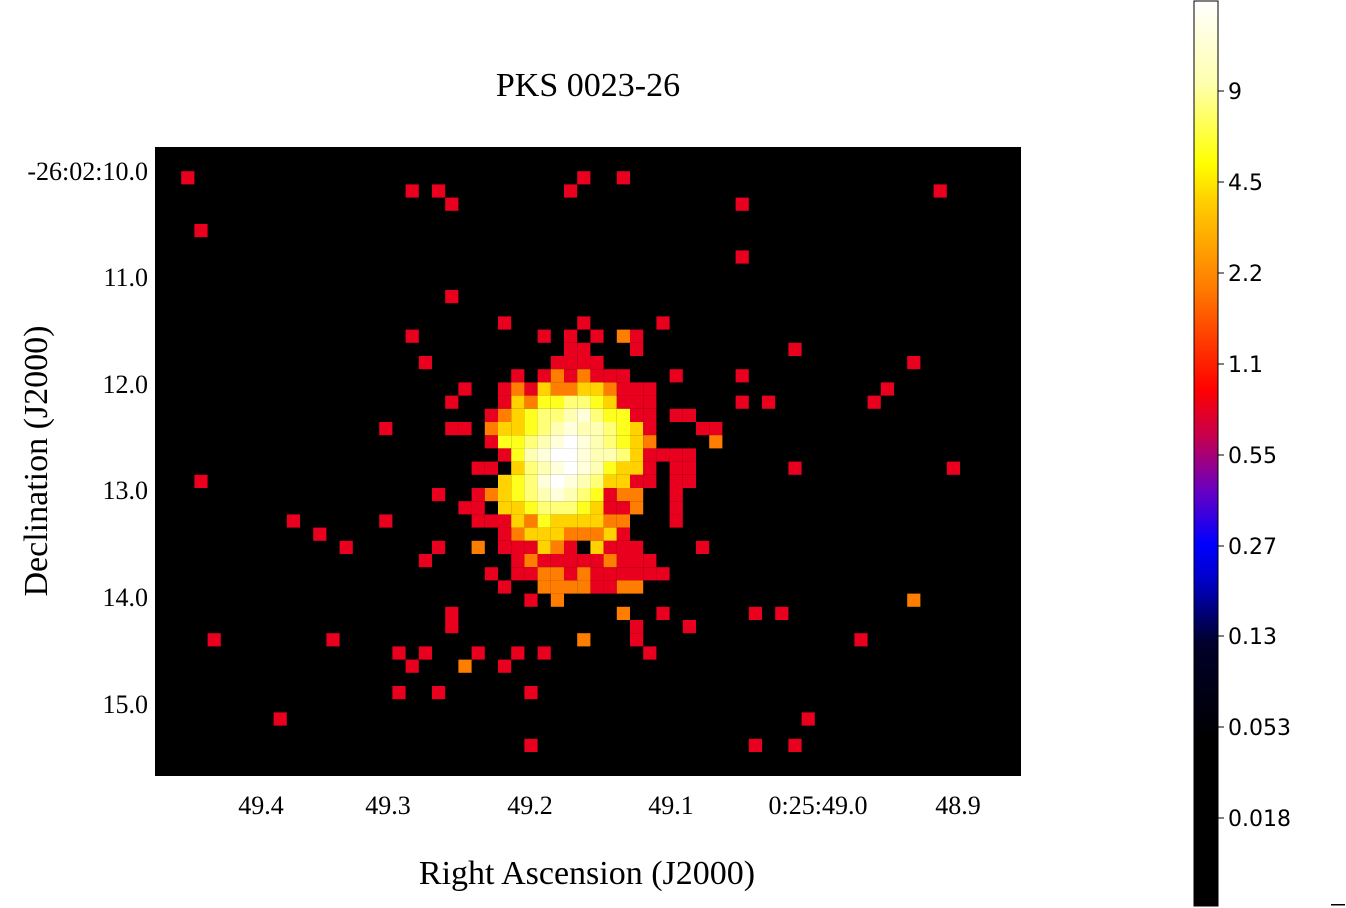 This screenshot has width=1346, height=908. What do you see at coordinates (1245, 183) in the screenshot?
I see `colorbar-tick-label: 4.5` at bounding box center [1245, 183].